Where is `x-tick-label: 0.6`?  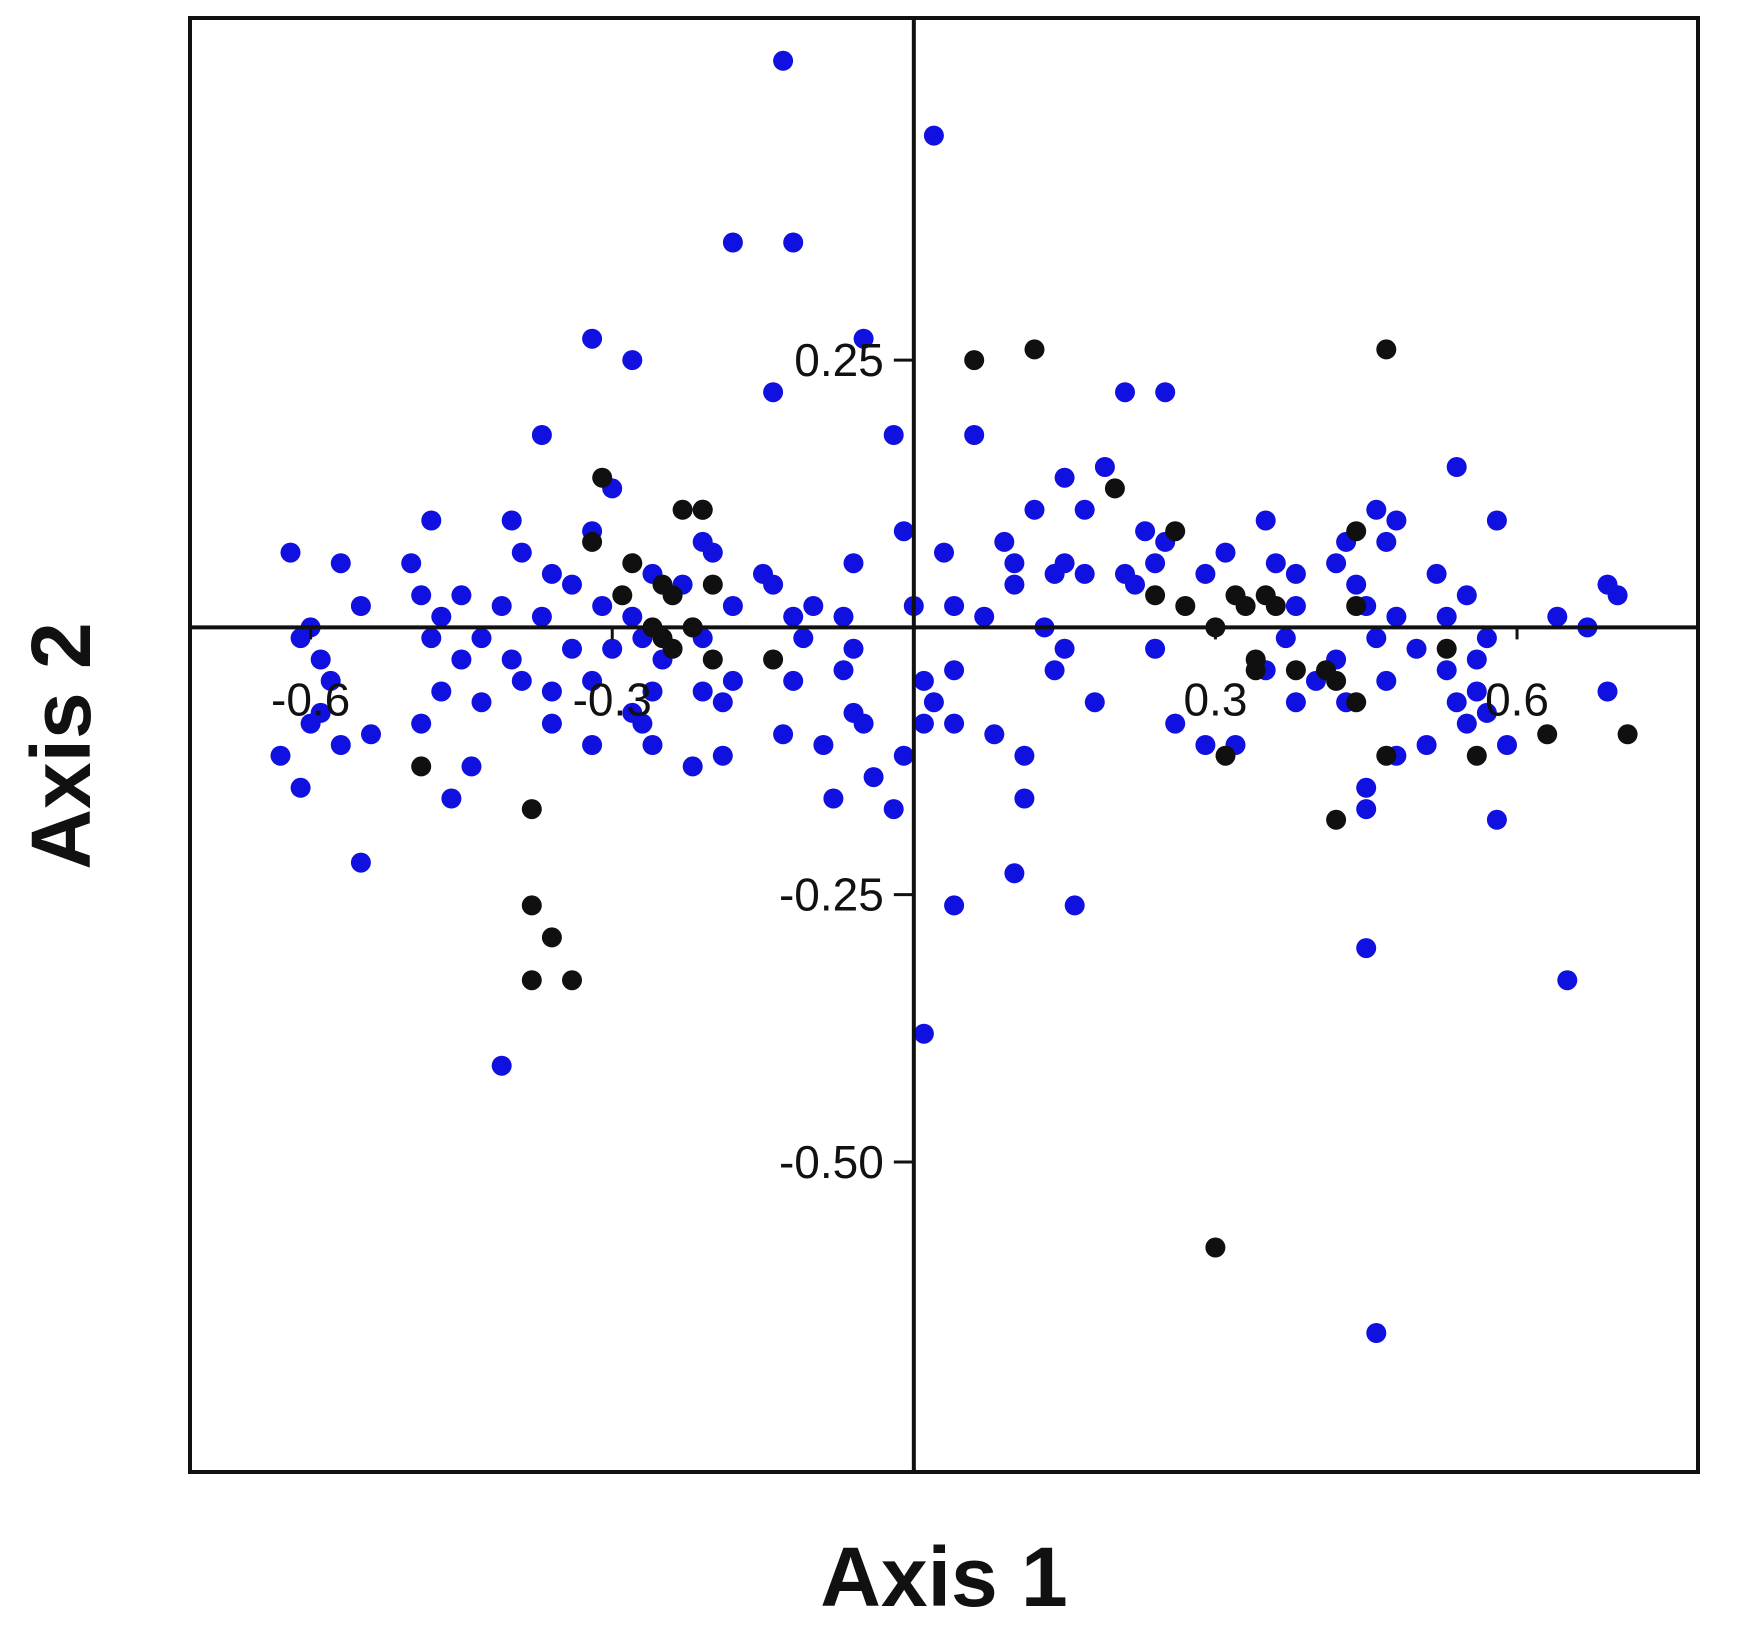 x-tick-label: 0.6 is located at coordinates (1517, 699).